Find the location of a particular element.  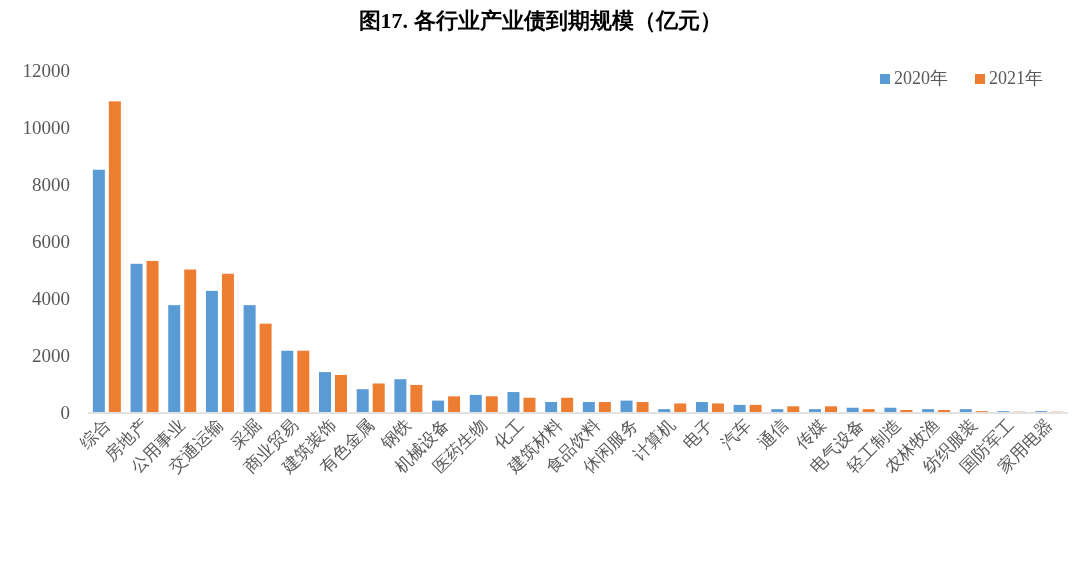

y-tick-label: 8000 is located at coordinates (51, 184).